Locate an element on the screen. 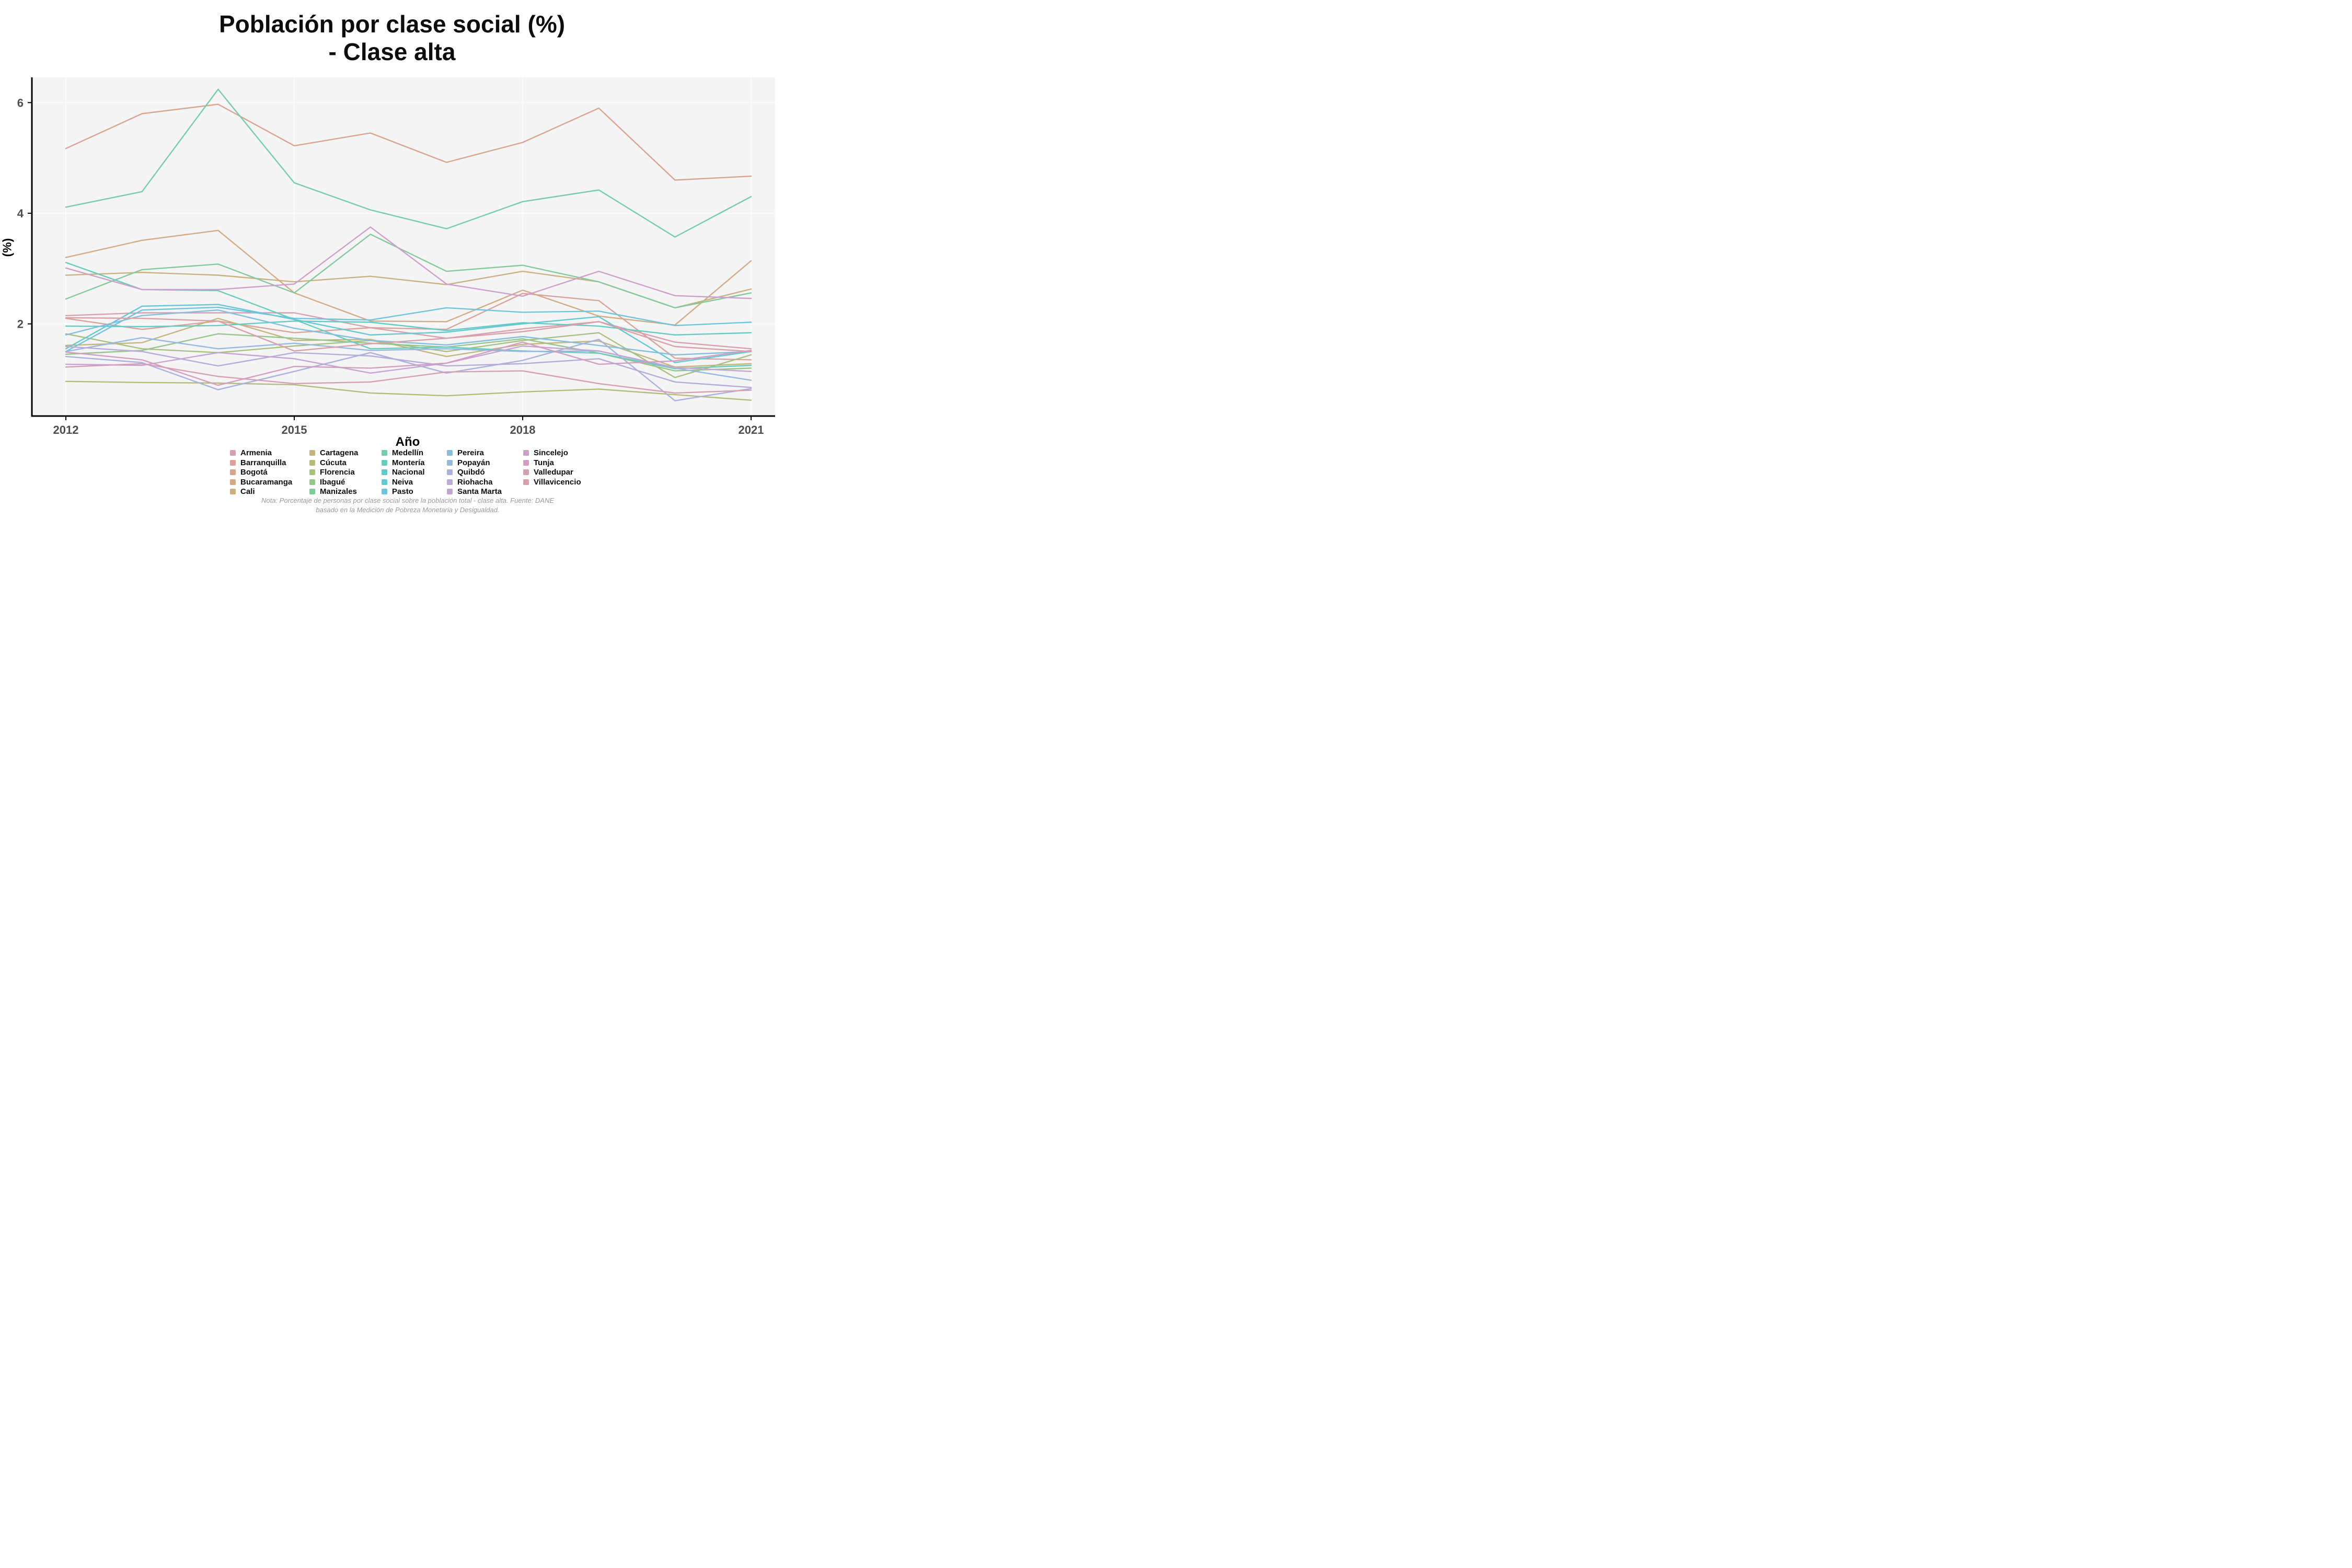 The image size is (2352, 1568). legend-item-pereira: Pereira is located at coordinates (478, 453).